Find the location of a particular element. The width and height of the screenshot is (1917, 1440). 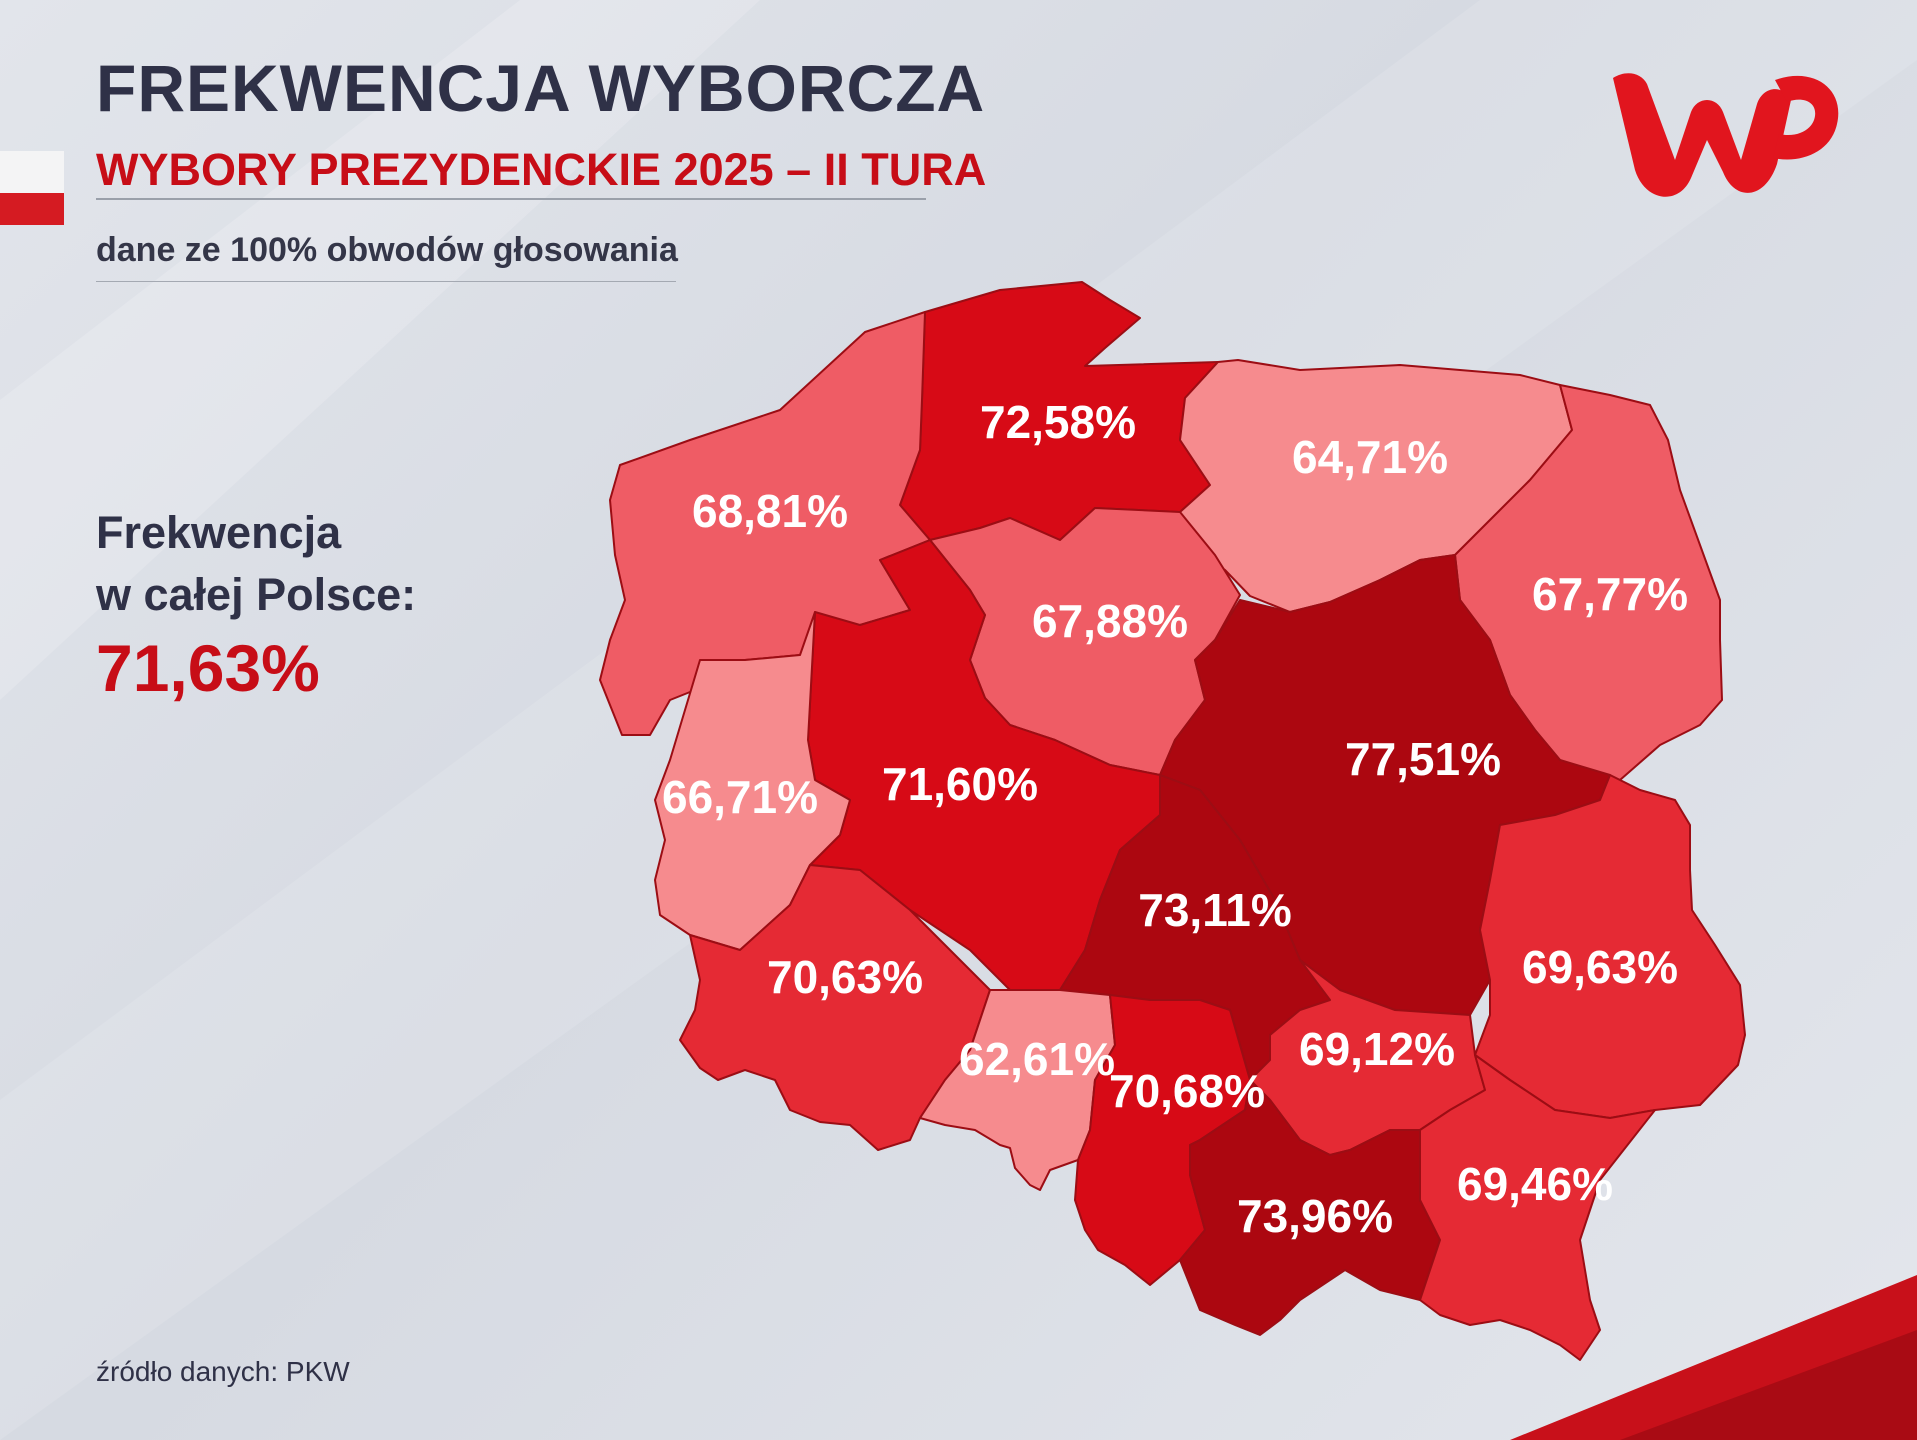

region-label-warminsko-mazurskie: 64,71% is located at coordinates (1370, 457).